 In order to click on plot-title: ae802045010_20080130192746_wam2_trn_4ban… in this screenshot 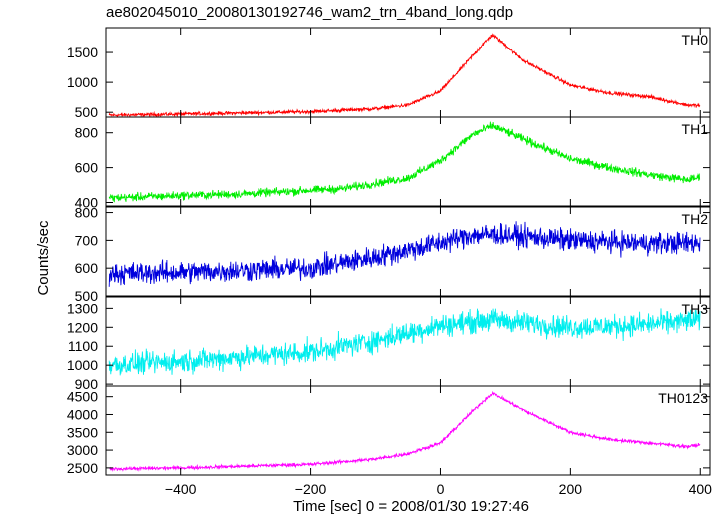, I will do `click(310, 12)`.